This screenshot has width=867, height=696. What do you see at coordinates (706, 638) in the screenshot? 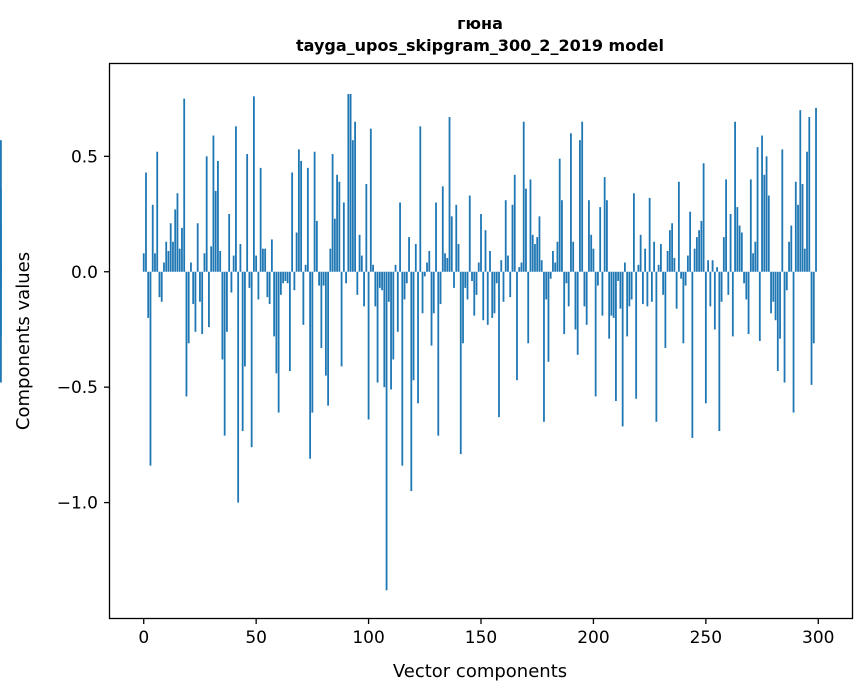
I see `x-tick-label: 250` at bounding box center [706, 638].